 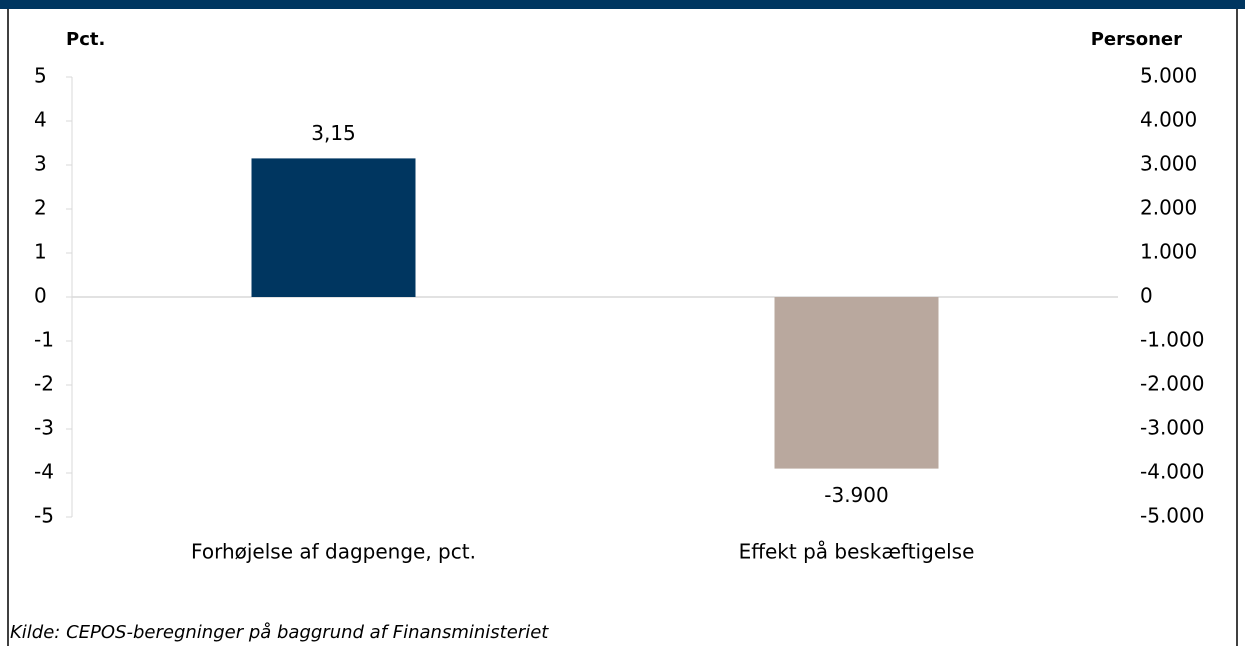 What do you see at coordinates (856, 495) in the screenshot?
I see `data-label: -3.900` at bounding box center [856, 495].